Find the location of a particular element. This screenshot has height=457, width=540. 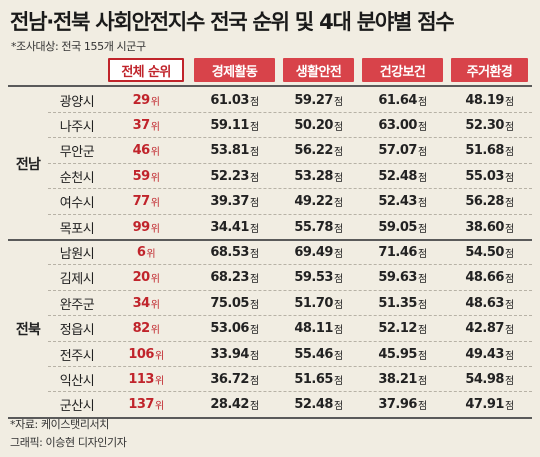

score-value: 28.42 is located at coordinates (229, 405).